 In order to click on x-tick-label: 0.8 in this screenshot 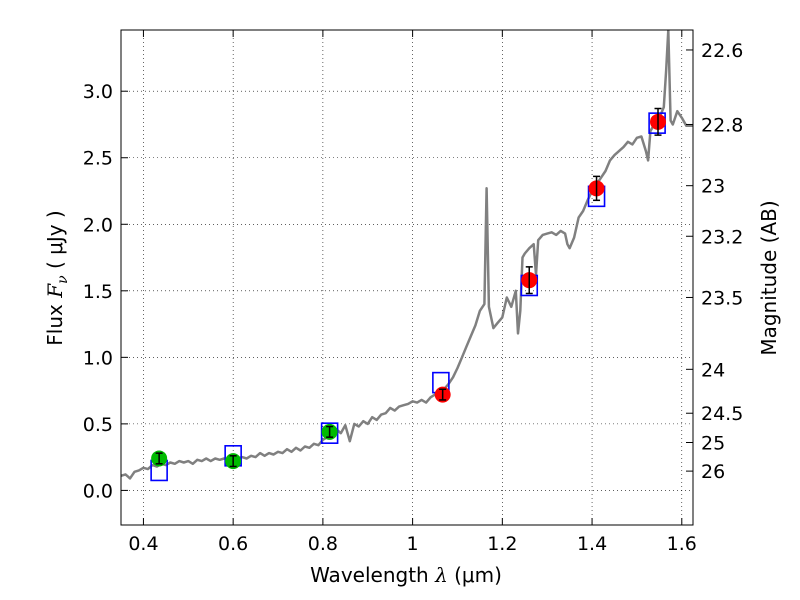, I will do `click(323, 544)`.